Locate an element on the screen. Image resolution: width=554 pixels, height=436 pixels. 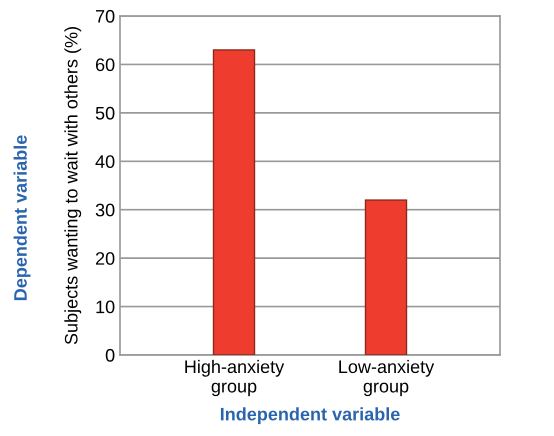
x-axis-title: Independent variable is located at coordinates (310, 415).